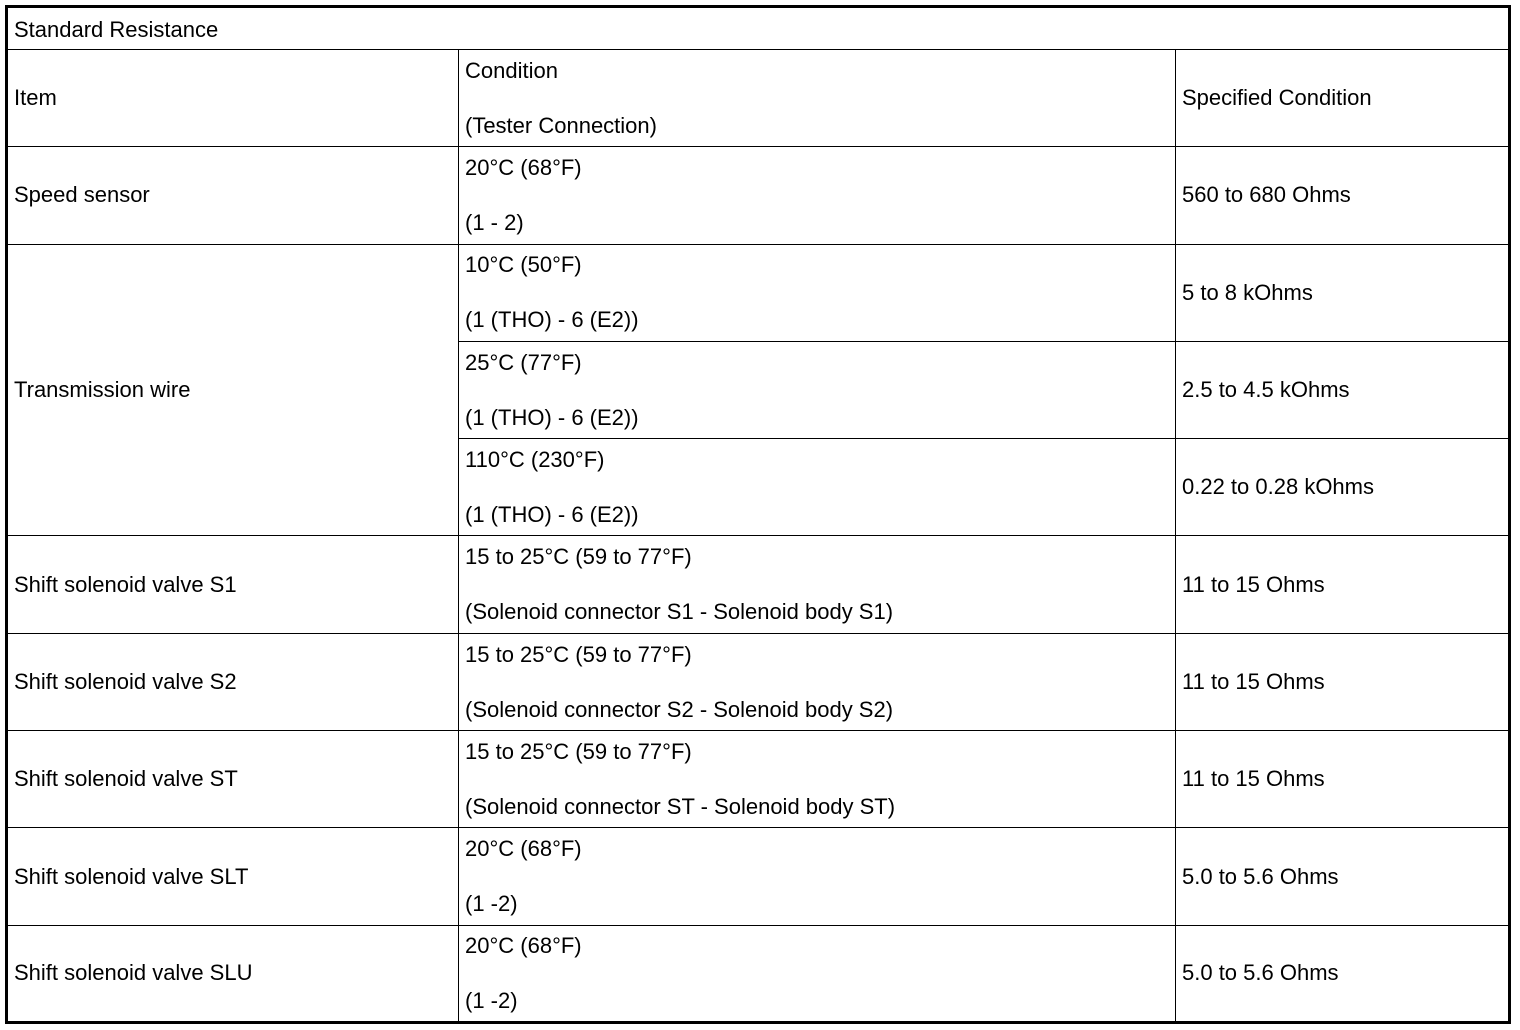  Describe the element at coordinates (817, 390) in the screenshot. I see `condition-cell: 25°C (77°F) (1 (THO) - 6 (E2))` at that location.